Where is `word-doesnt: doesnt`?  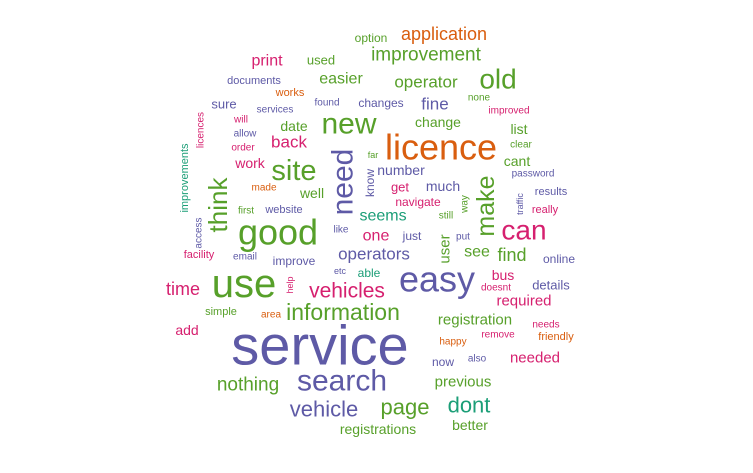 word-doesnt: doesnt is located at coordinates (496, 288).